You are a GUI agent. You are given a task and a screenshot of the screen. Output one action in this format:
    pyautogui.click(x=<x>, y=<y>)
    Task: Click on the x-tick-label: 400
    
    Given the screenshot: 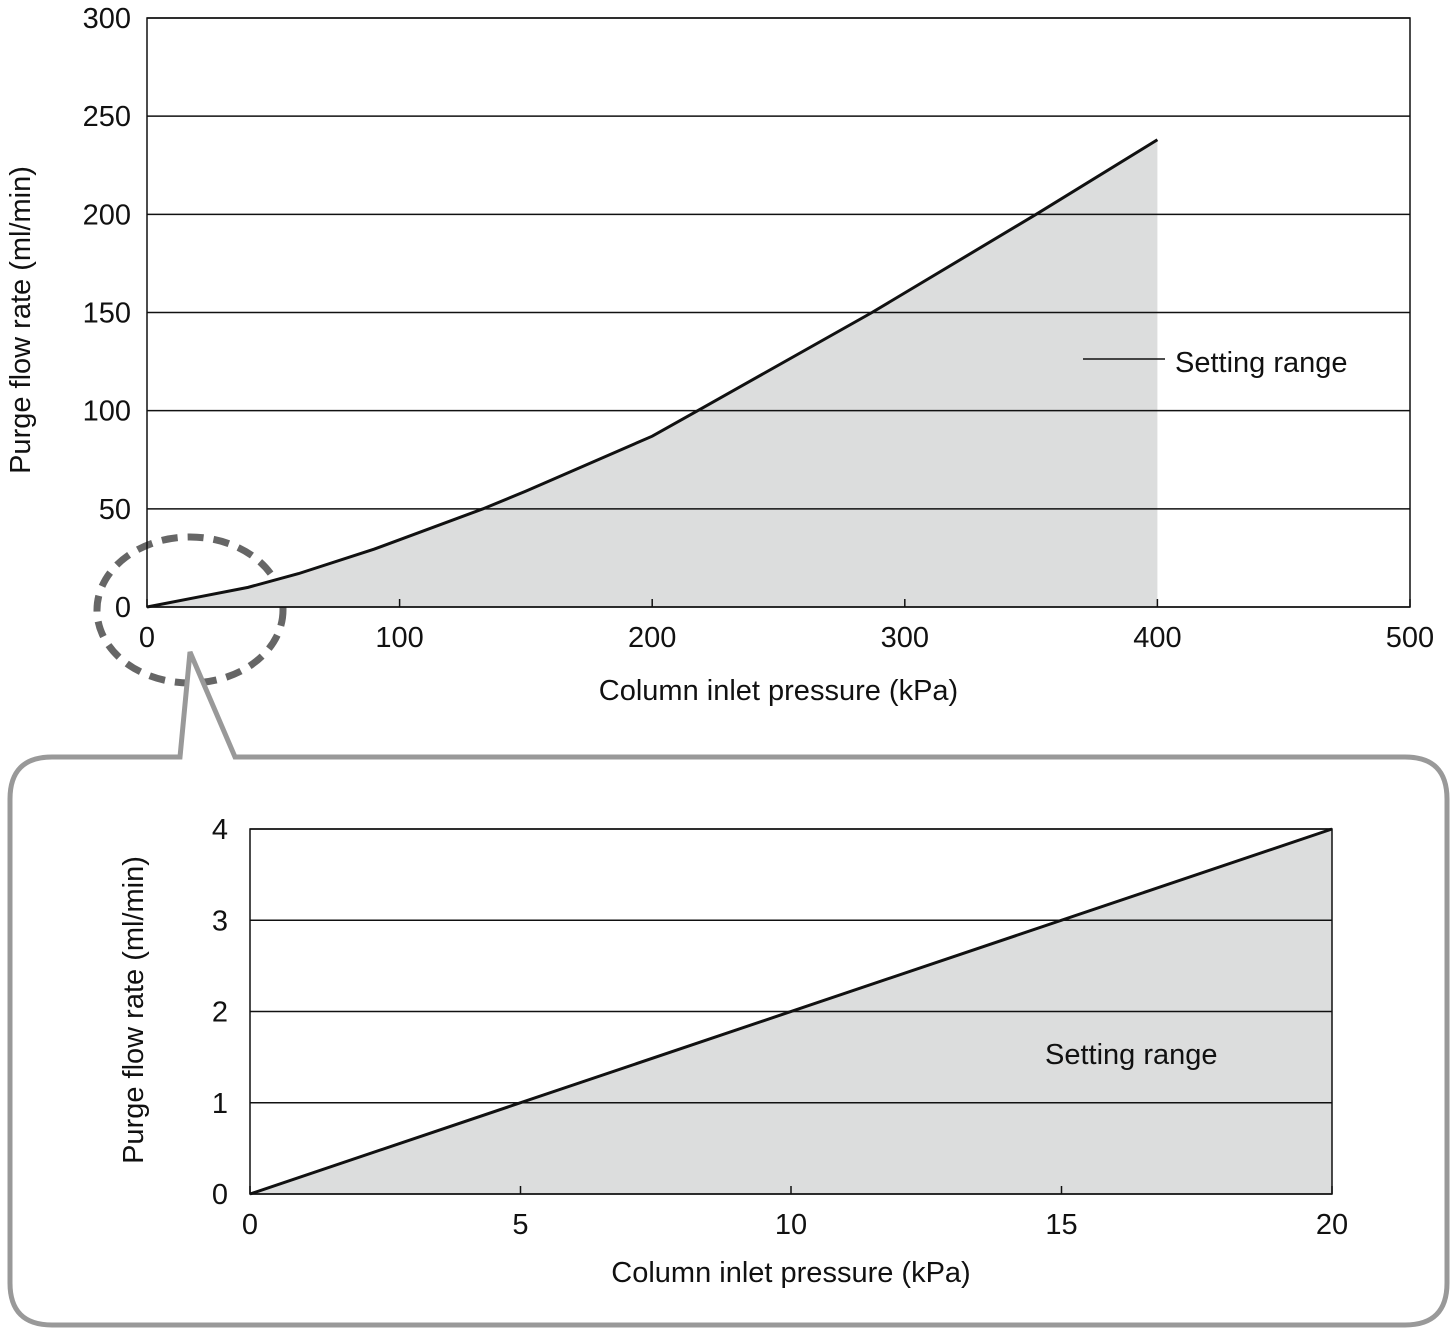 What is the action you would take?
    pyautogui.click(x=1157, y=638)
    